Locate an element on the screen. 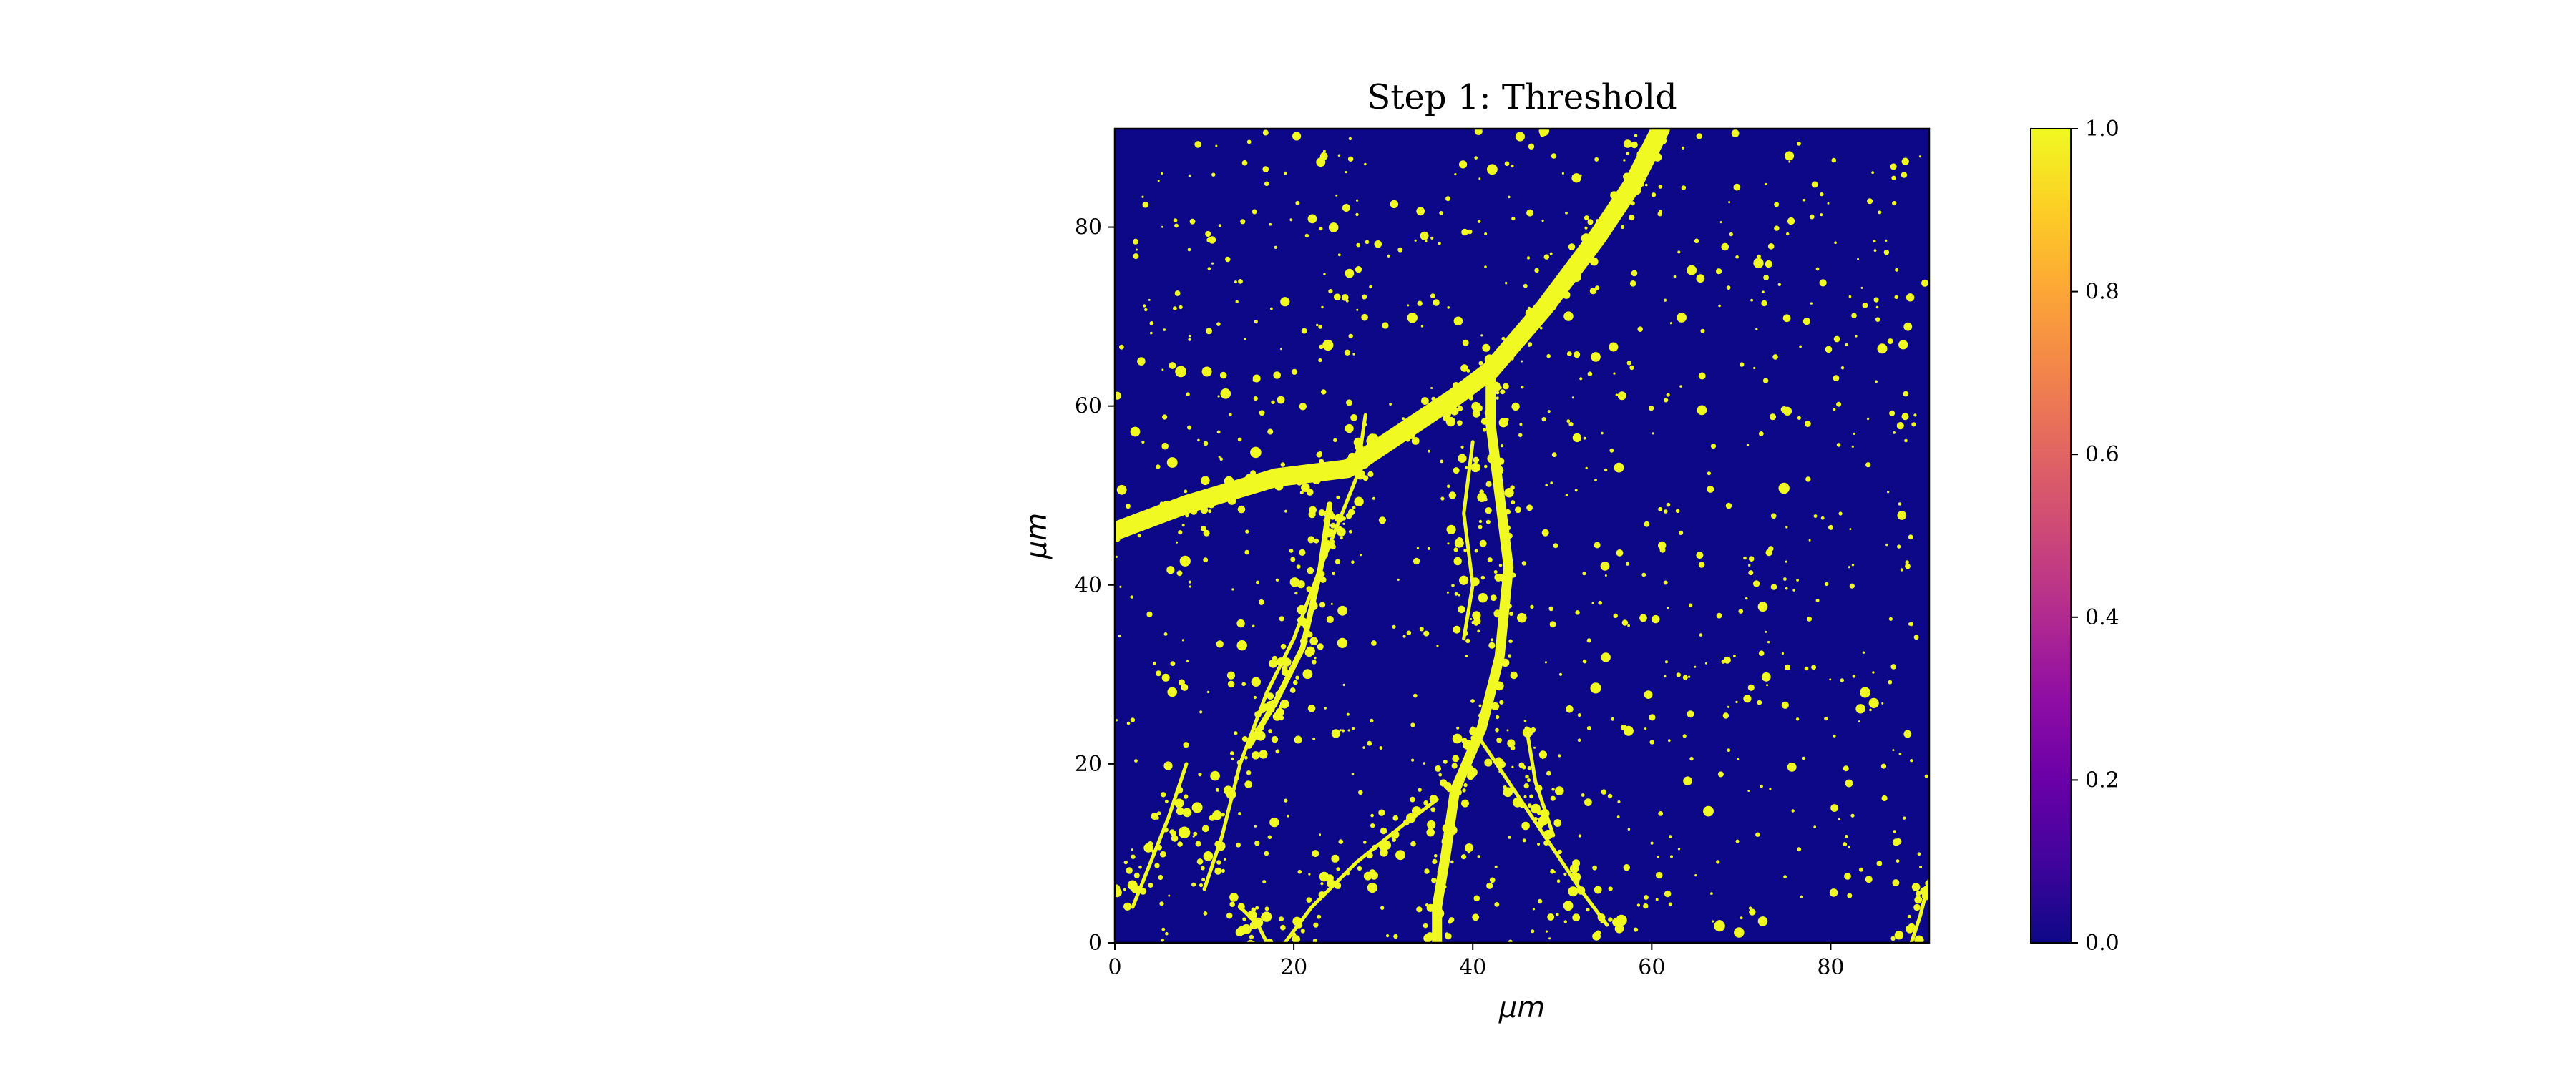  chart-title: Step 1: Threshold is located at coordinates (1522, 97).